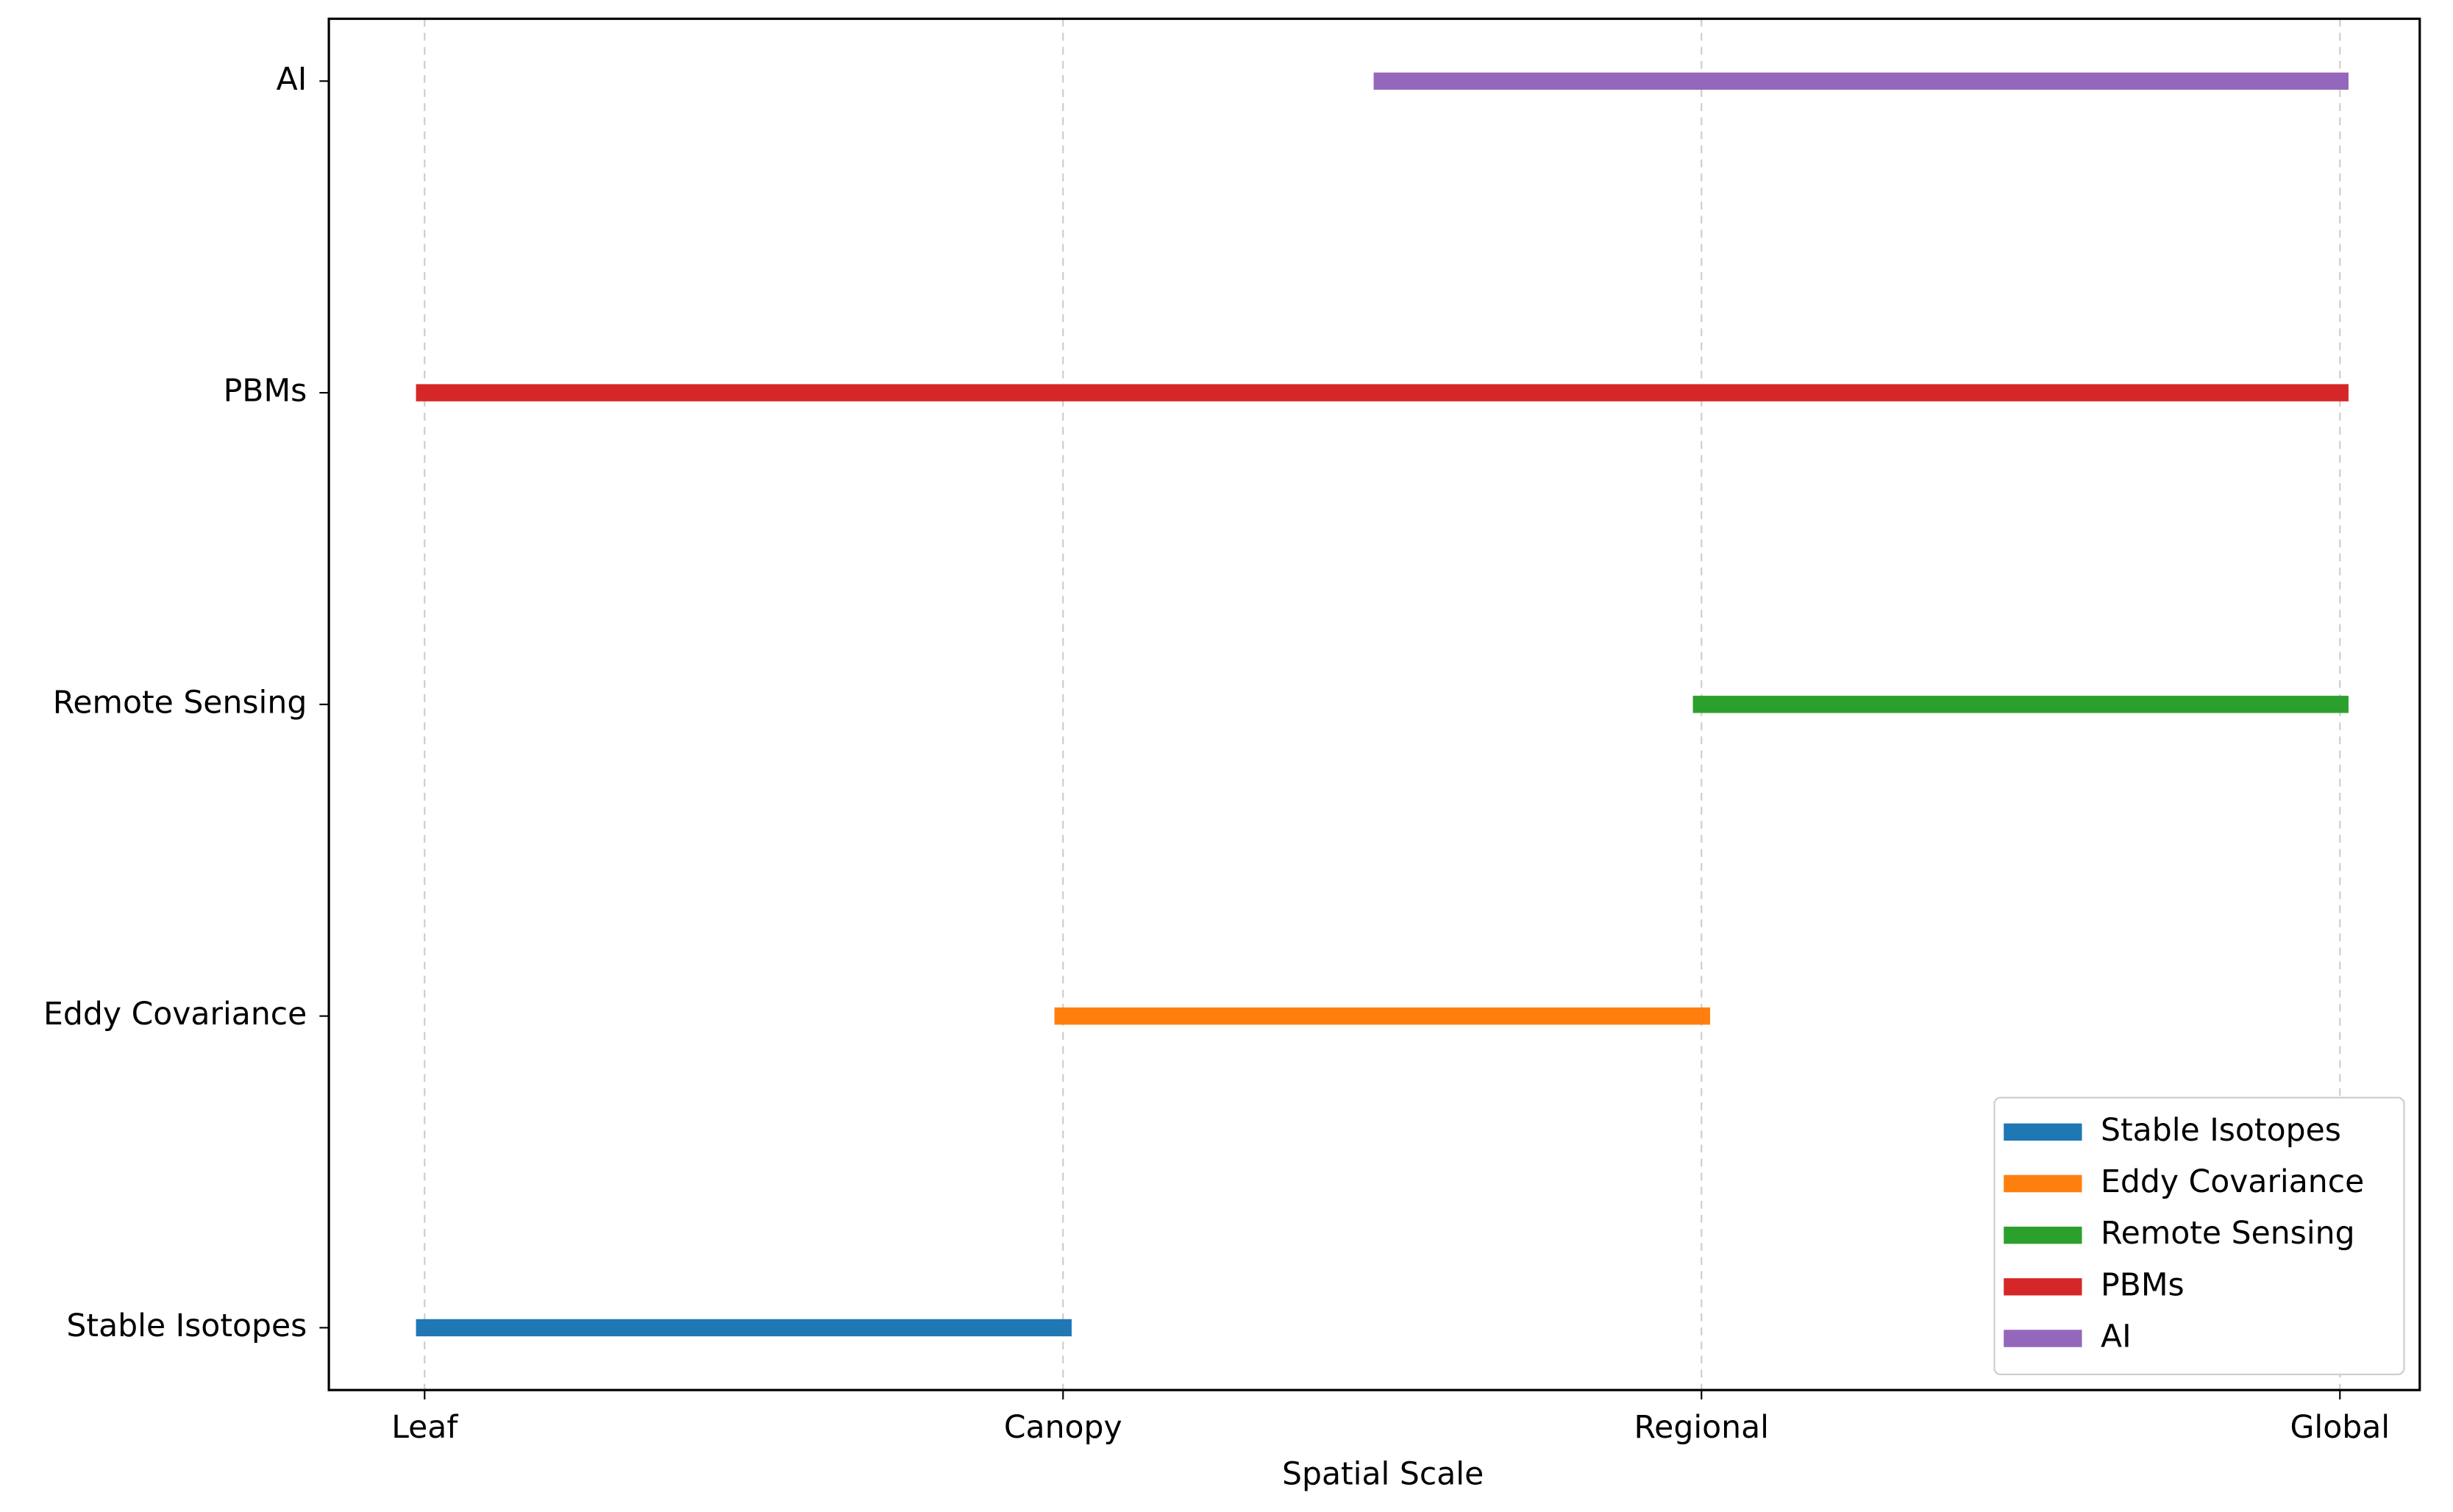 The image size is (2453, 1512). I want to click on y-tick-label: Eddy Covariance, so click(175, 1014).